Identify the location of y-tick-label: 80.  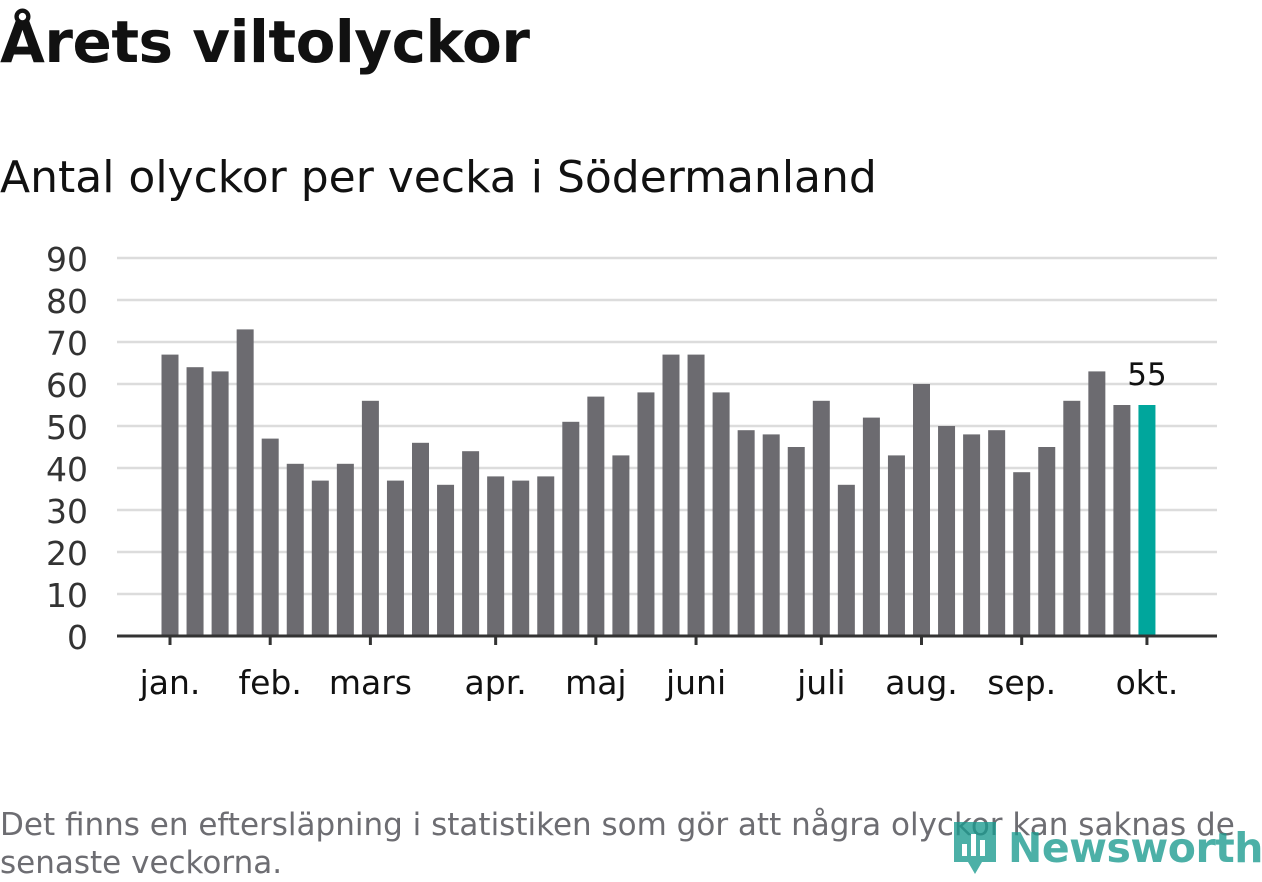
(67, 301).